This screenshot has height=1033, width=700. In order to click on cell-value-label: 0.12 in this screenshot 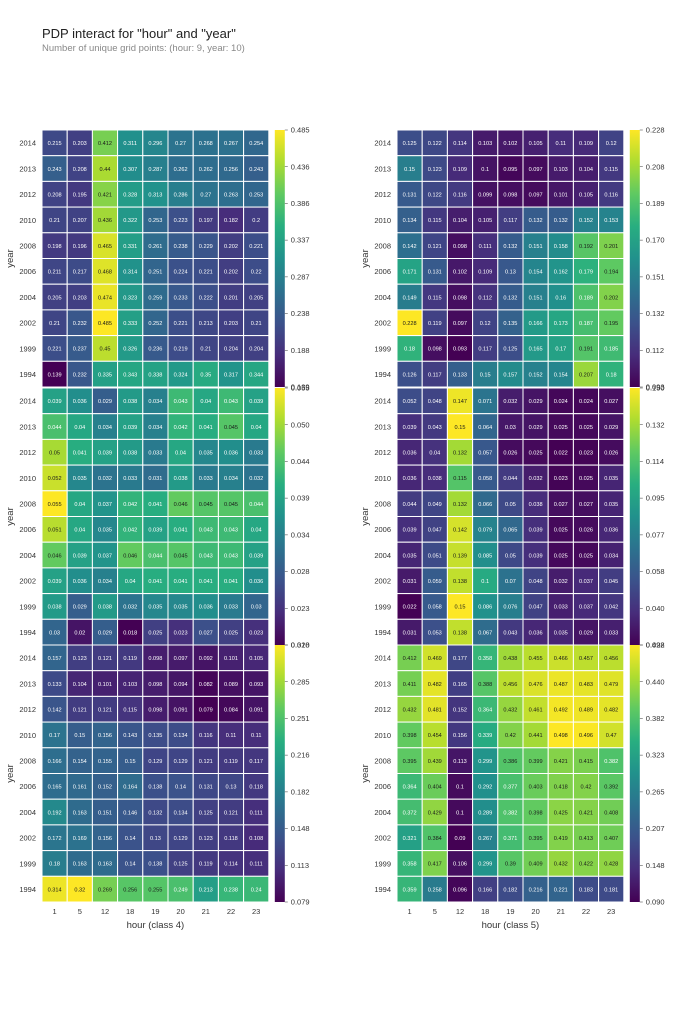, I will do `click(485, 324)`.